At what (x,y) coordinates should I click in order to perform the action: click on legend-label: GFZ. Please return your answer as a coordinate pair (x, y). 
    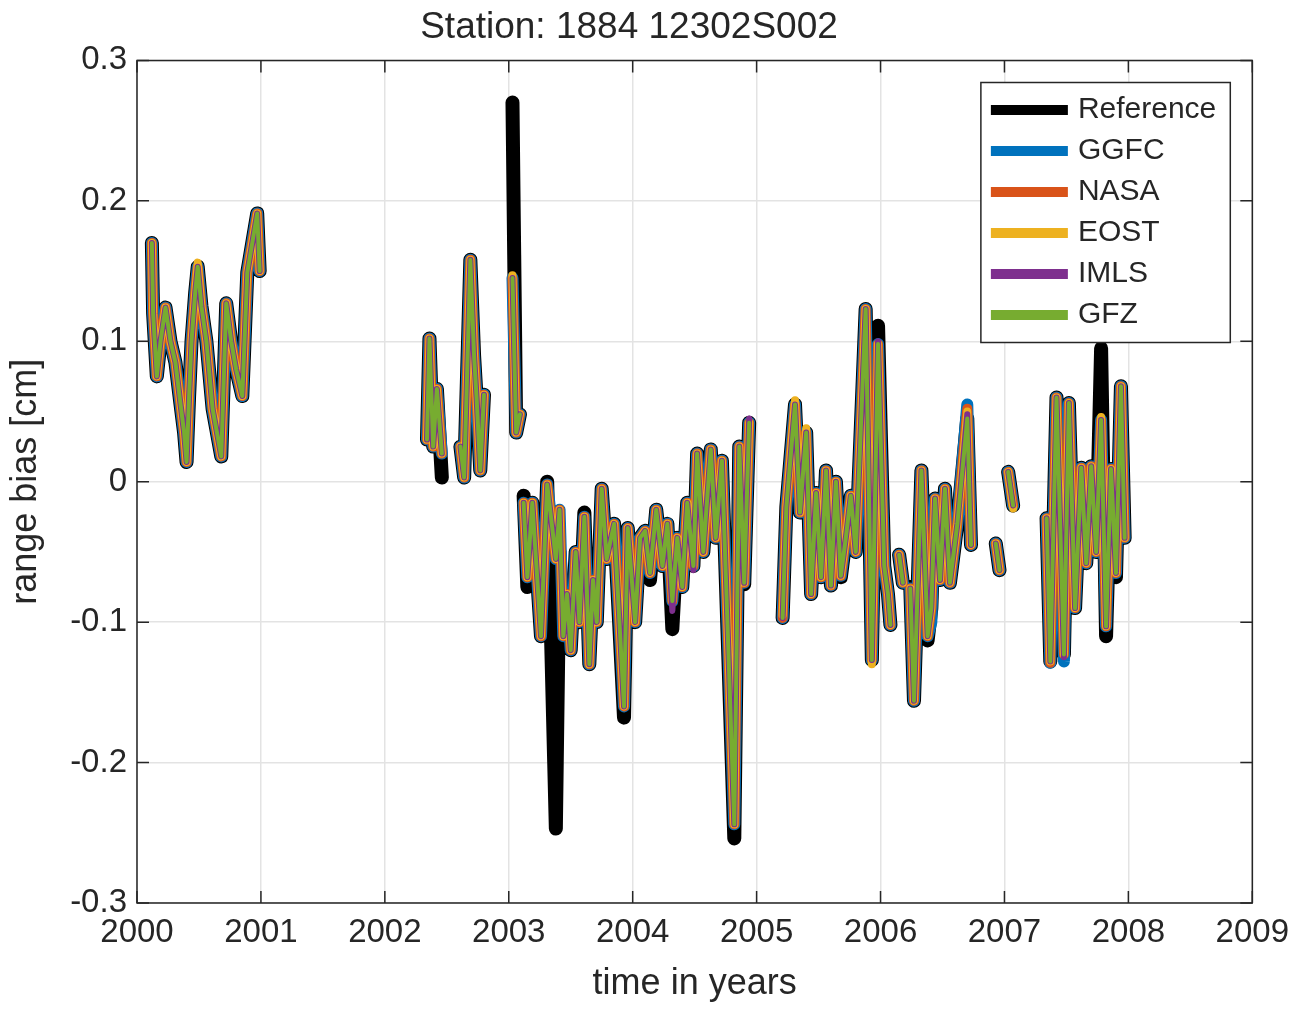
    Looking at the image, I should click on (1107, 313).